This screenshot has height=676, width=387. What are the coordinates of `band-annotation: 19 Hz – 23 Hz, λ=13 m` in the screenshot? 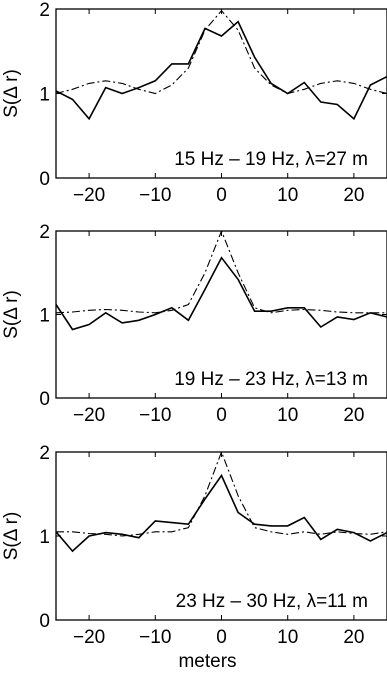 It's located at (271, 379).